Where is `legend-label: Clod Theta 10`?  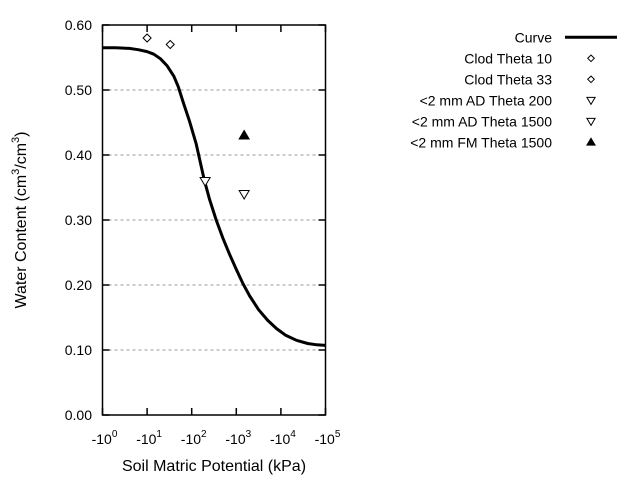 legend-label: Clod Theta 10 is located at coordinates (508, 58).